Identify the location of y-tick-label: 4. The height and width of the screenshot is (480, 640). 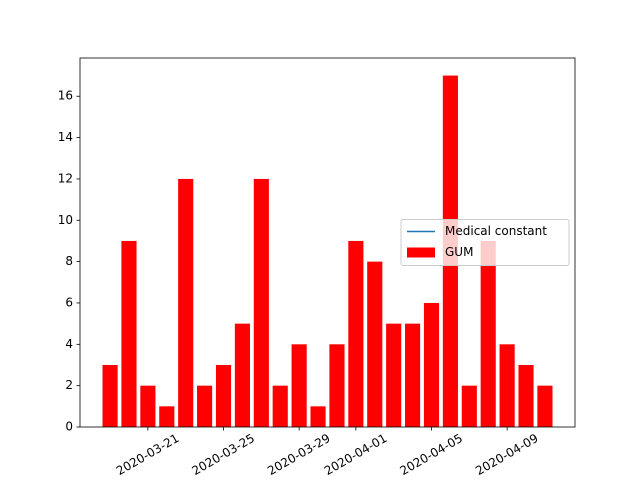
(69, 344).